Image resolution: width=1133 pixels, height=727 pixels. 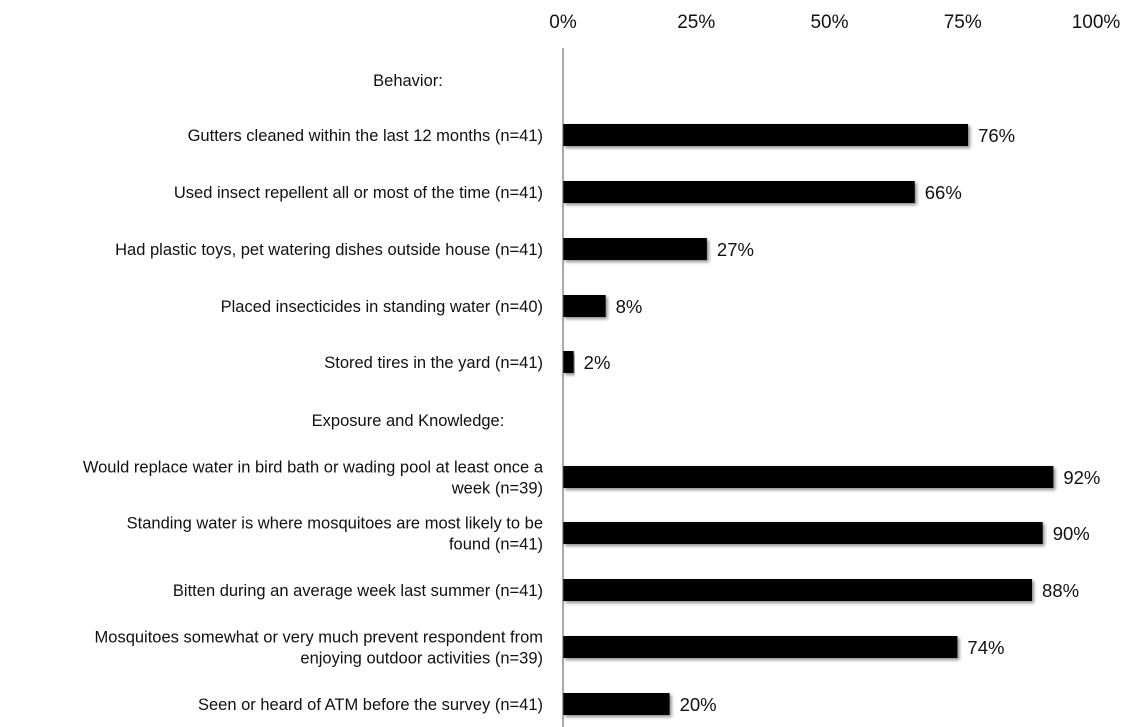 What do you see at coordinates (497, 489) in the screenshot?
I see `category-label-line: week (n=39)` at bounding box center [497, 489].